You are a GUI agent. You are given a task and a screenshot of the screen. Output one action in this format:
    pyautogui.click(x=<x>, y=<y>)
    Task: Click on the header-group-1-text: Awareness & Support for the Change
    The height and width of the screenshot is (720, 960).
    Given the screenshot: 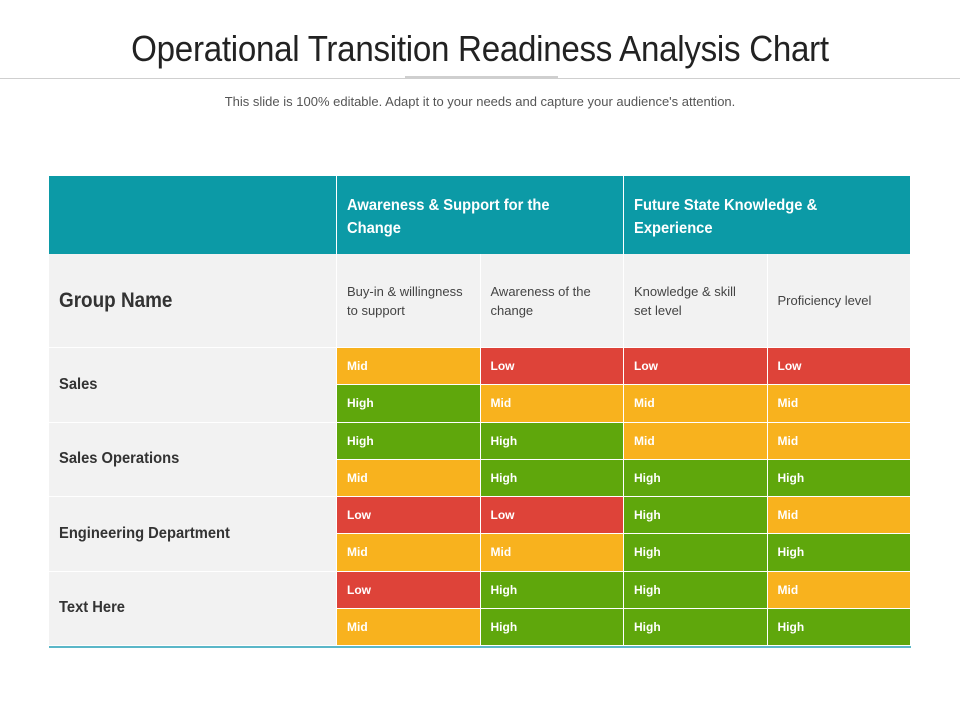 What is the action you would take?
    pyautogui.click(x=448, y=217)
    